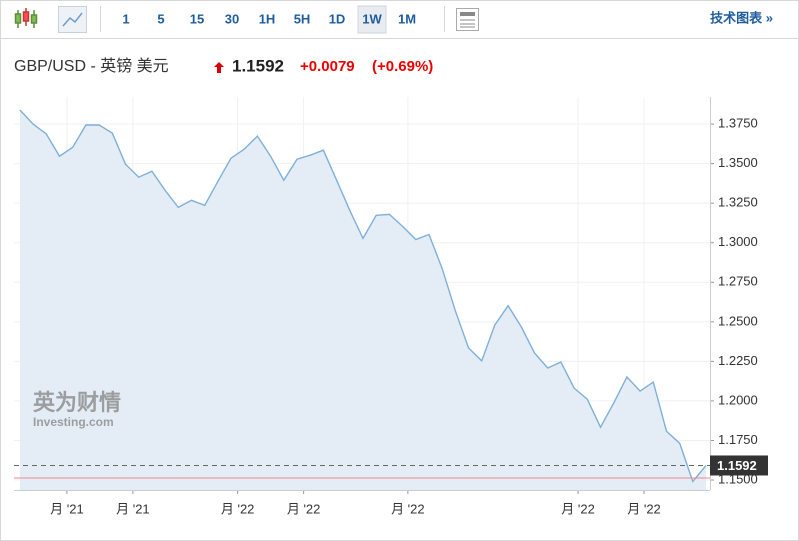 This screenshot has width=799, height=541. I want to click on watermark-brand: 英为财情, so click(77, 402).